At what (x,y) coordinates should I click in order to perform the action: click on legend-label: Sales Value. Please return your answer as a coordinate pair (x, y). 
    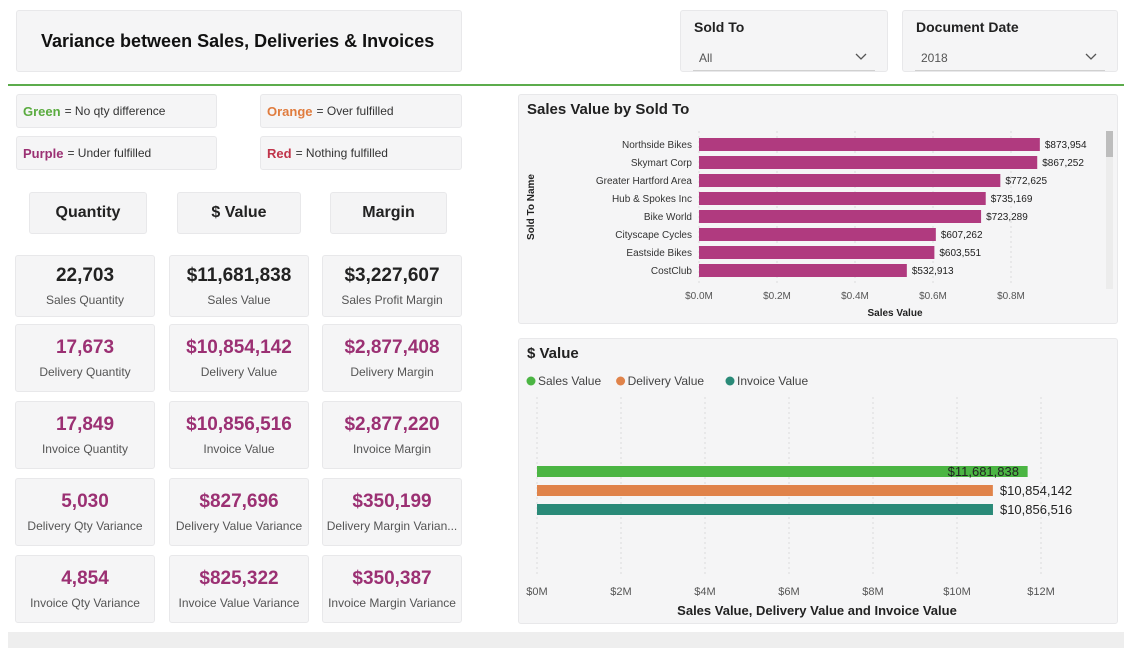
    Looking at the image, I should click on (569, 381).